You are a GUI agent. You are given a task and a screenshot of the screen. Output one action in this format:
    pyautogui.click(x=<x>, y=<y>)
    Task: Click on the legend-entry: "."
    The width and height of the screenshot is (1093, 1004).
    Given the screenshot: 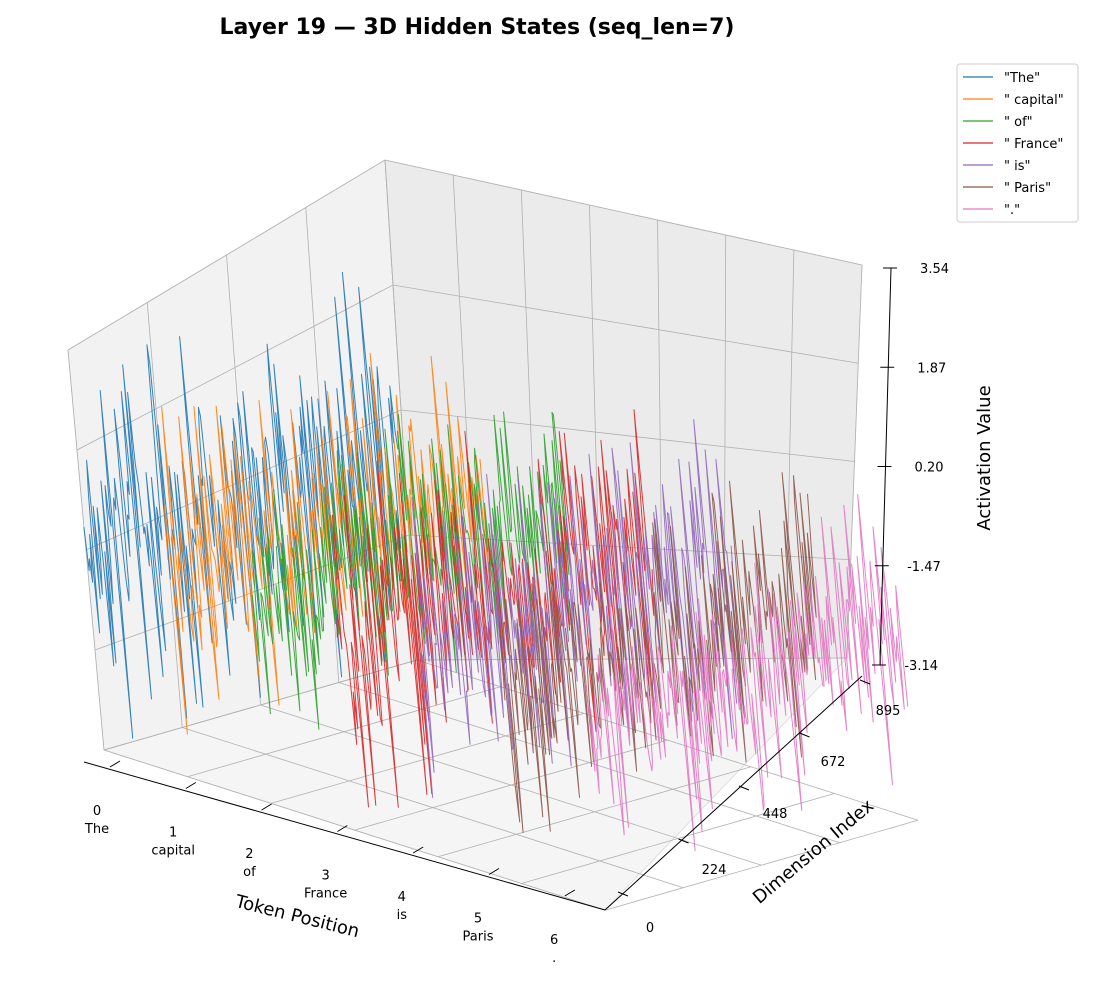 What is the action you would take?
    pyautogui.click(x=1012, y=210)
    